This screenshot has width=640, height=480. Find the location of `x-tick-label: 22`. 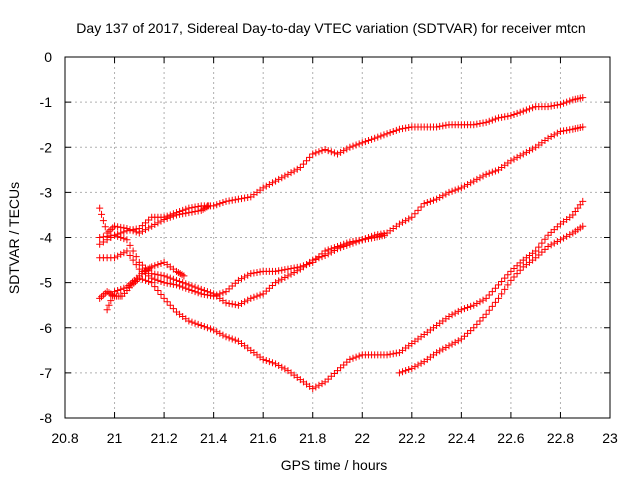

x-tick-label: 22 is located at coordinates (362, 438).